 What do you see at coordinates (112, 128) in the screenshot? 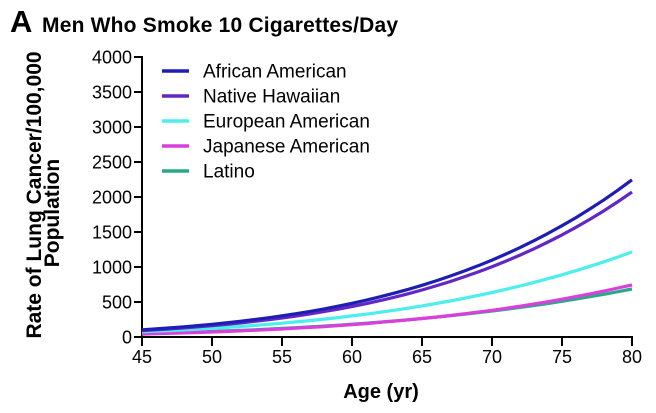
I see `svg-text: 3000` at bounding box center [112, 128].